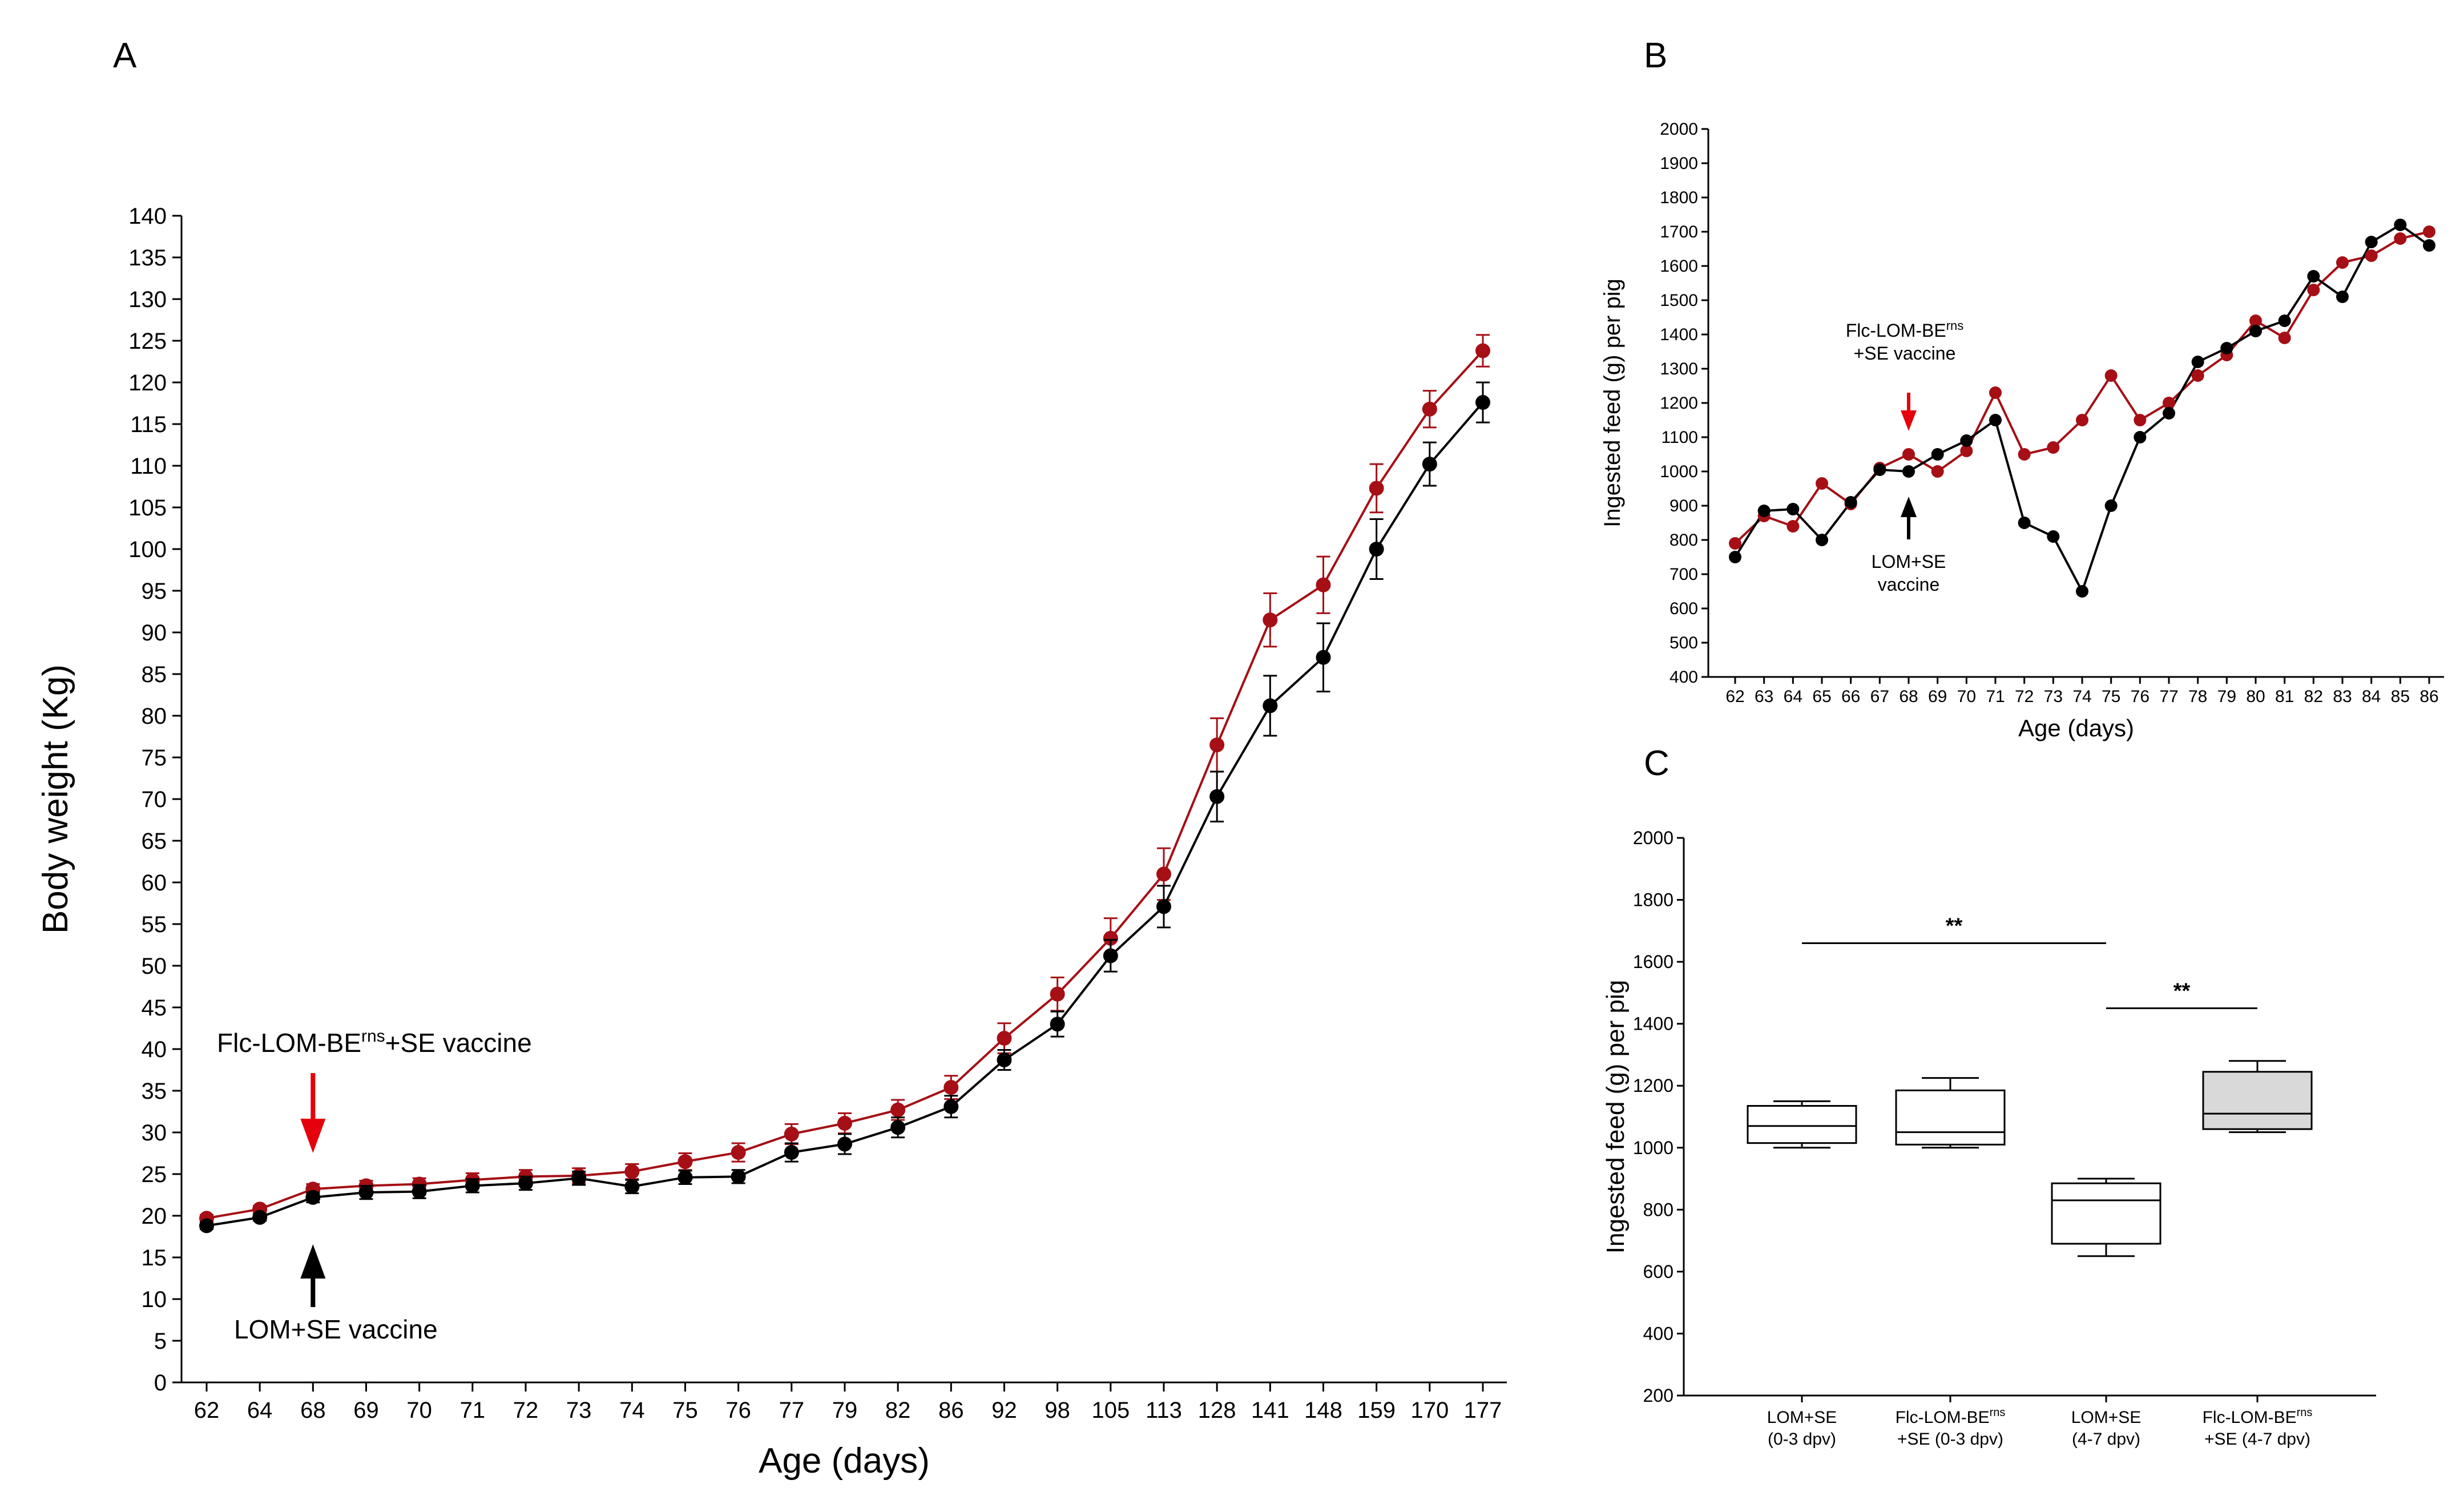 The height and width of the screenshot is (1488, 2464). I want to click on panel-b-x-tick-label: 73, so click(2053, 696).